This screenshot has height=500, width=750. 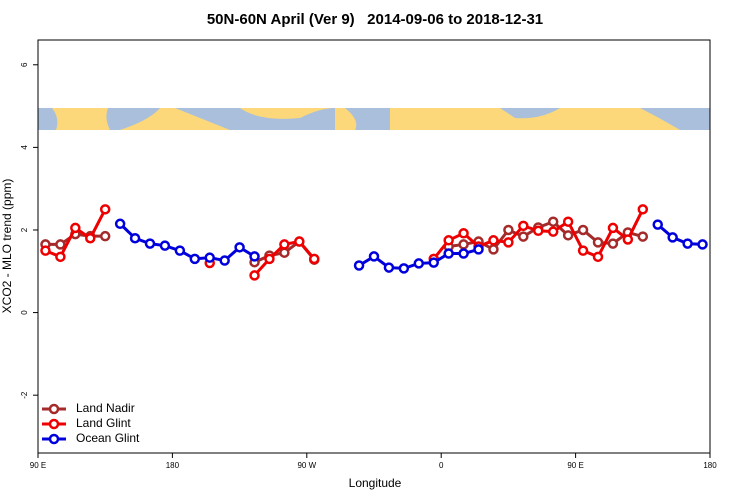 What do you see at coordinates (24, 64) in the screenshot?
I see `y-tick-label: 6` at bounding box center [24, 64].